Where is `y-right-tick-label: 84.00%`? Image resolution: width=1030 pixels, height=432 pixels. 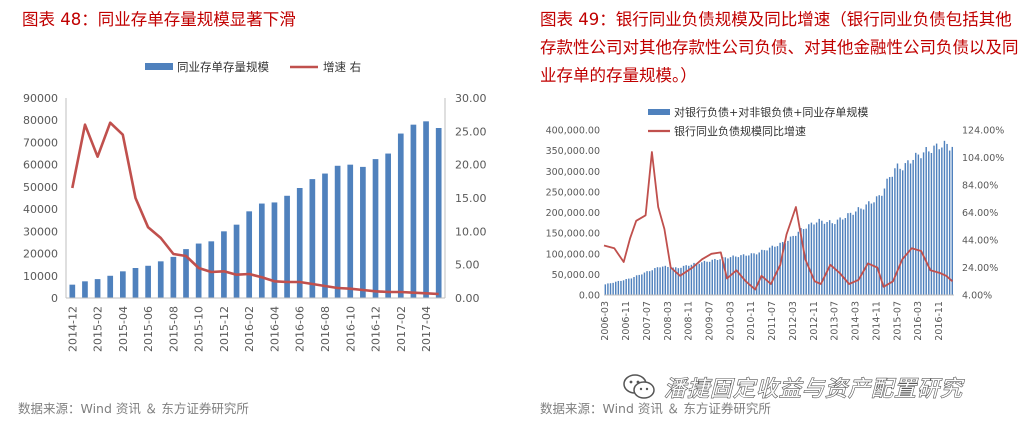 y-right-tick-label: 84.00% is located at coordinates (980, 186).